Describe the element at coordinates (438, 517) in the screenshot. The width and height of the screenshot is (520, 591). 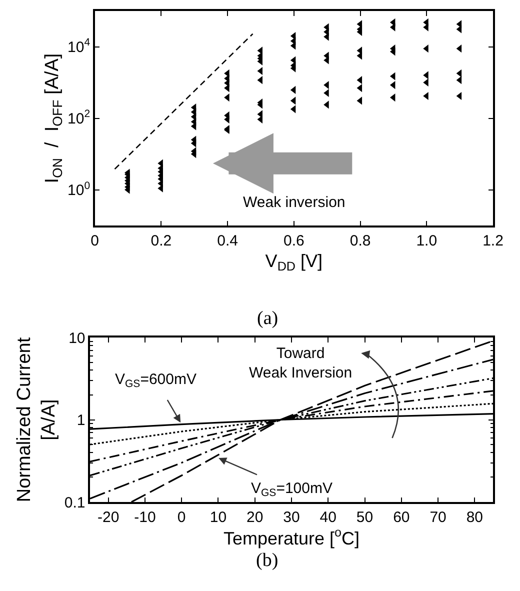
I see `x-tick-label: 70` at that location.